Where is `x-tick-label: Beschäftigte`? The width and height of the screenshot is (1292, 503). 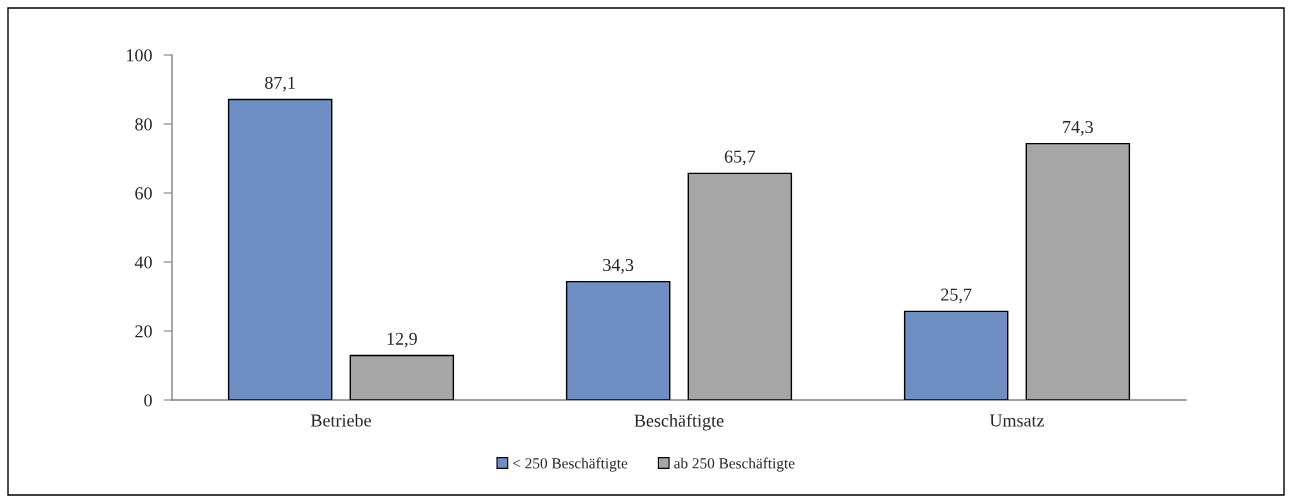 x-tick-label: Beschäftigte is located at coordinates (679, 422).